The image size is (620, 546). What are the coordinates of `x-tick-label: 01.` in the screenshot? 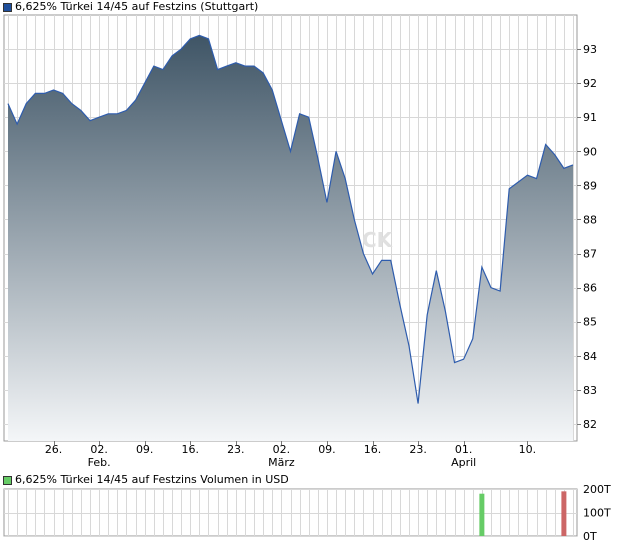 It's located at (464, 449).